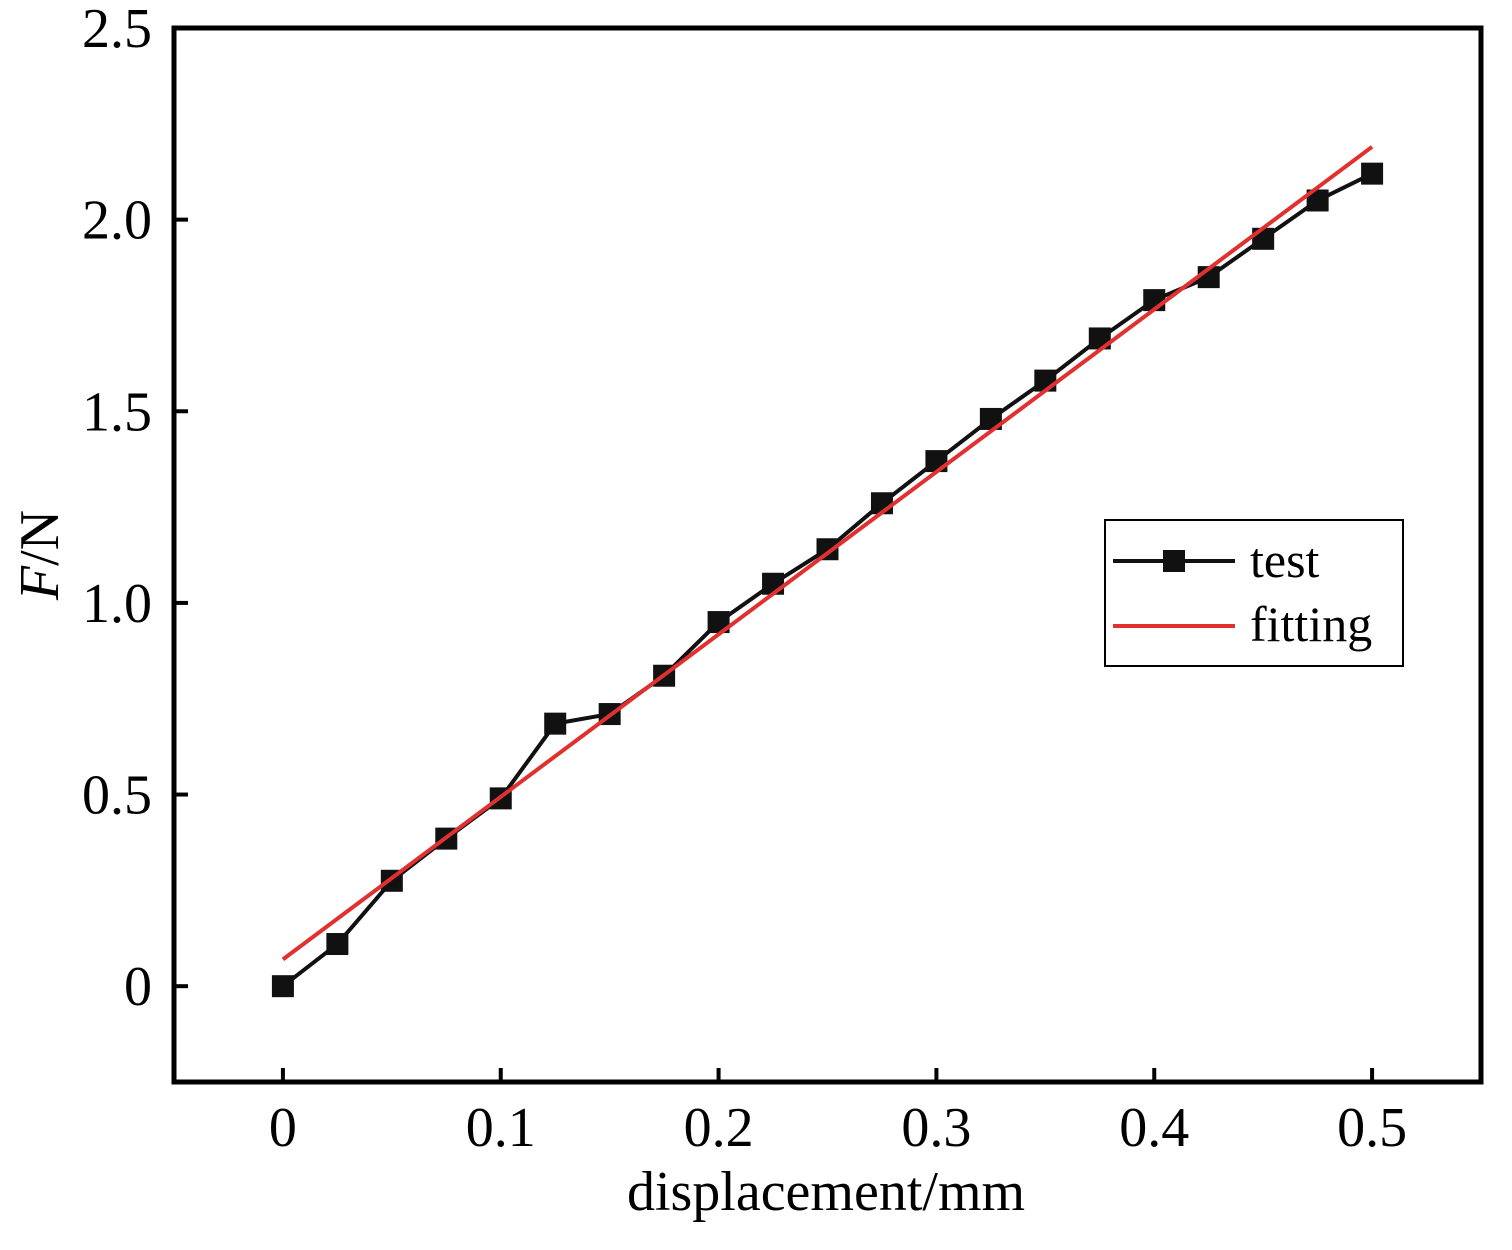  I want to click on x-tick-label: 0.1, so click(501, 1128).